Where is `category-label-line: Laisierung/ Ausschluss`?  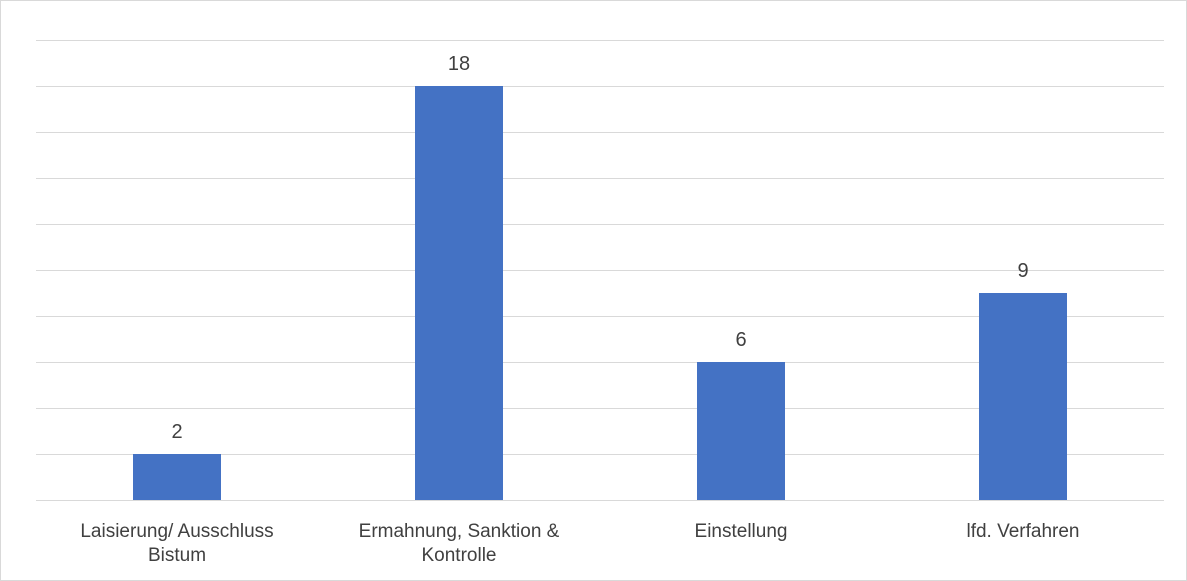 category-label-line: Laisierung/ Ausschluss is located at coordinates (176, 531).